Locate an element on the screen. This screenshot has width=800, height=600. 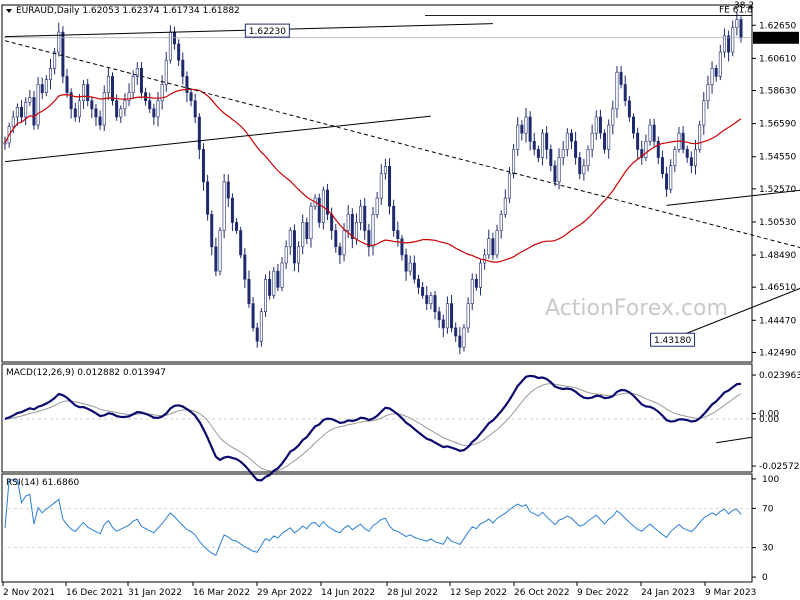
time-tick-label: 9 Dec 2022 is located at coordinates (603, 593).